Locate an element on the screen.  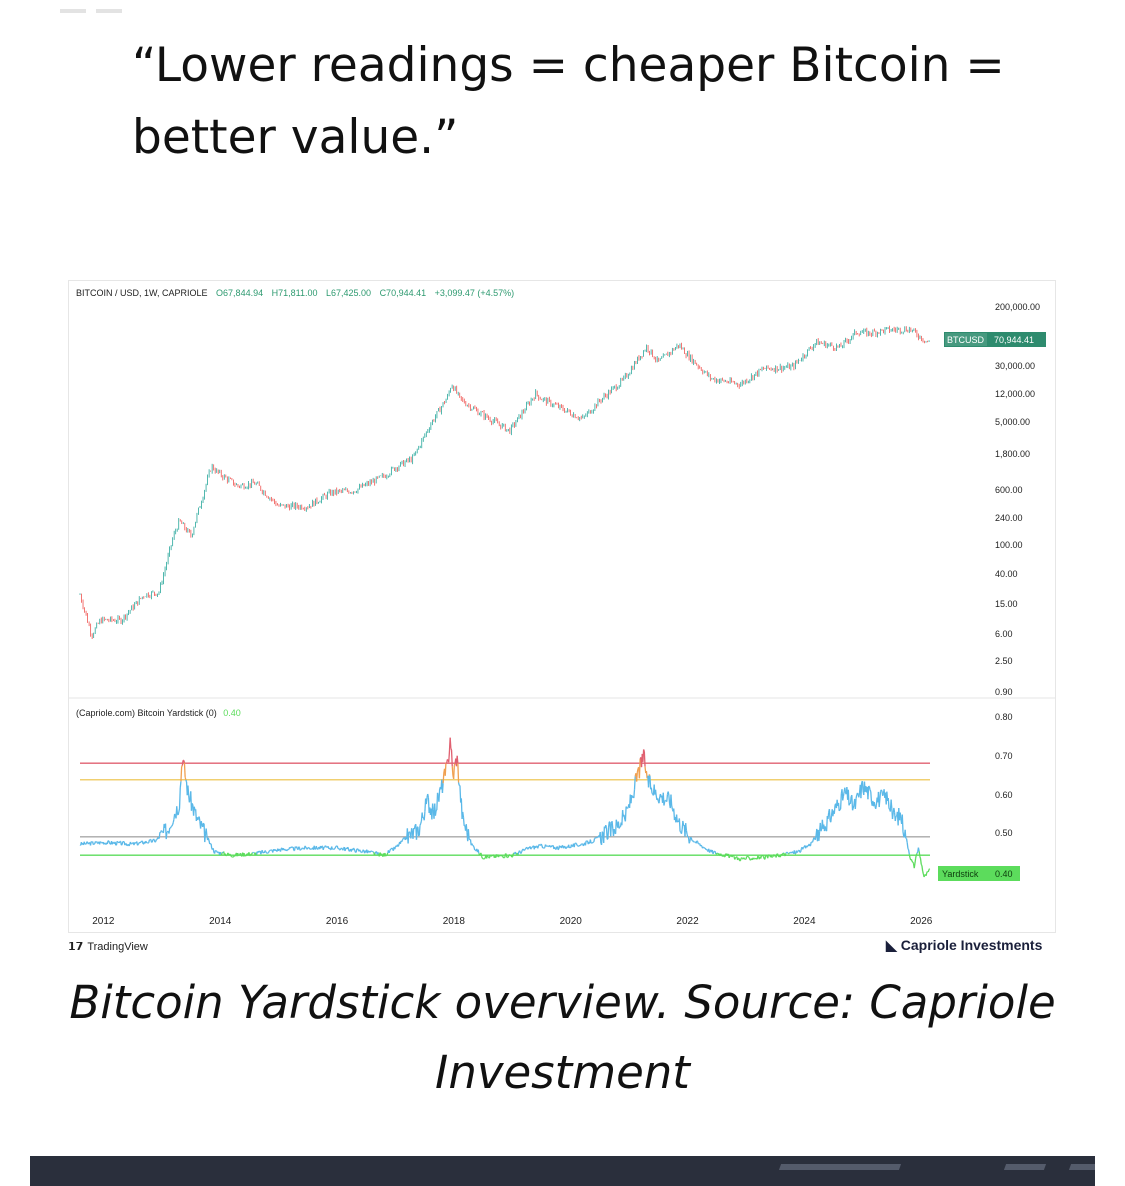
price-tag-value: 70,944.41 is located at coordinates (1014, 340).